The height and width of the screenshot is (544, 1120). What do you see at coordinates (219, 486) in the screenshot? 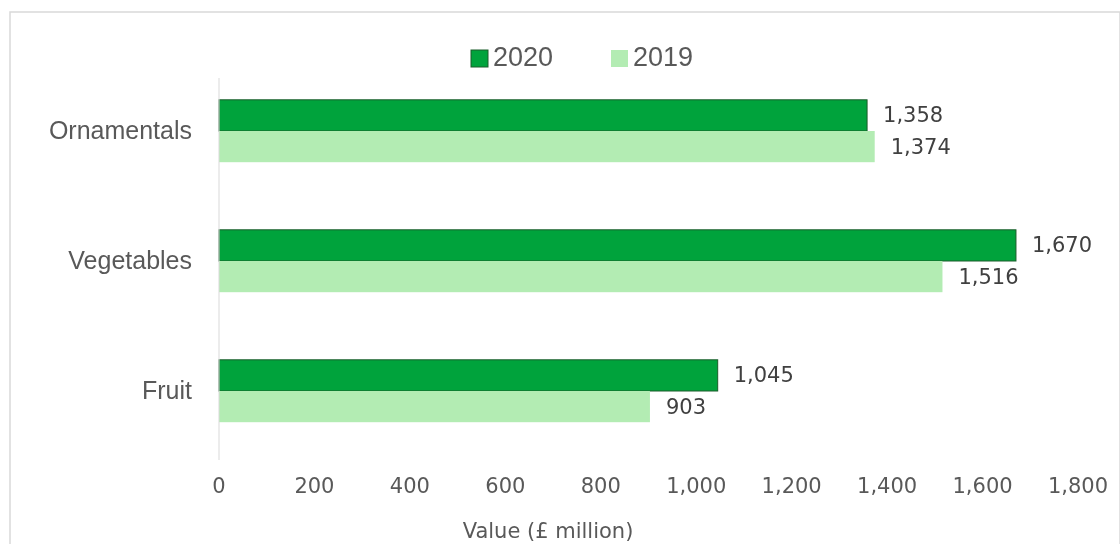
I see `x-tick-label: 0` at bounding box center [219, 486].